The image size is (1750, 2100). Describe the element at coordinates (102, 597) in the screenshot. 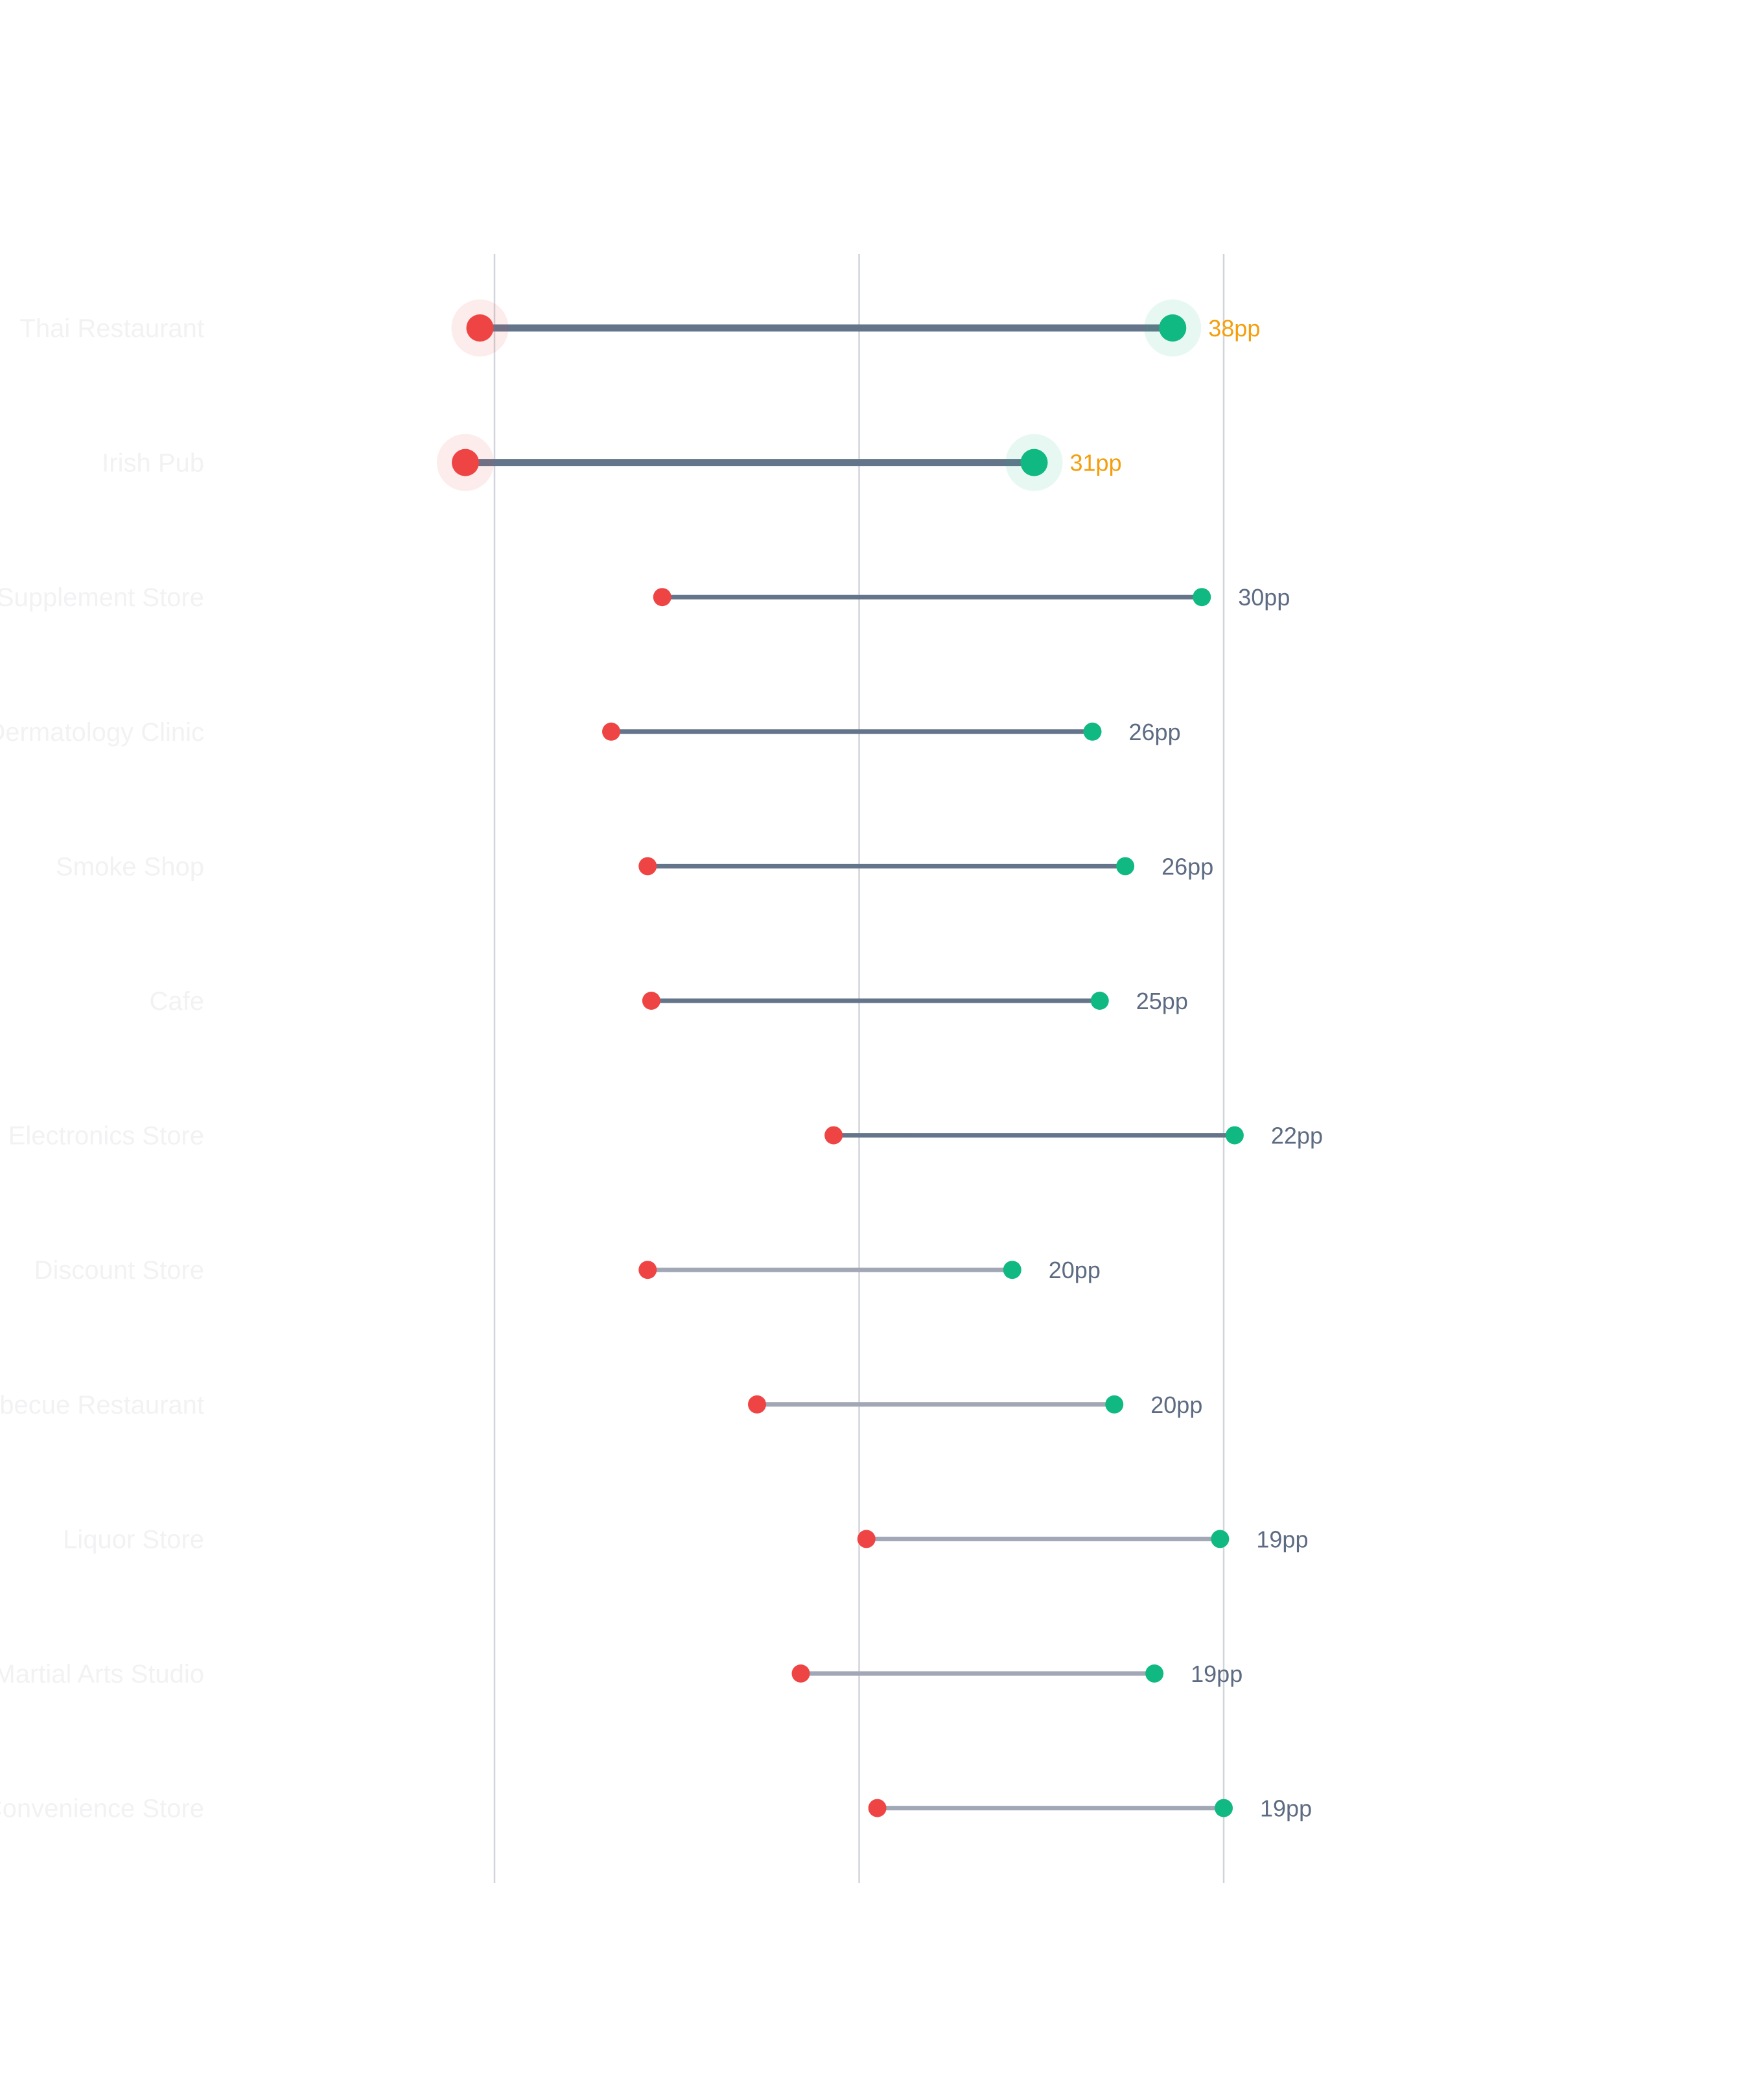

I see `category-label: Supplement Store` at that location.